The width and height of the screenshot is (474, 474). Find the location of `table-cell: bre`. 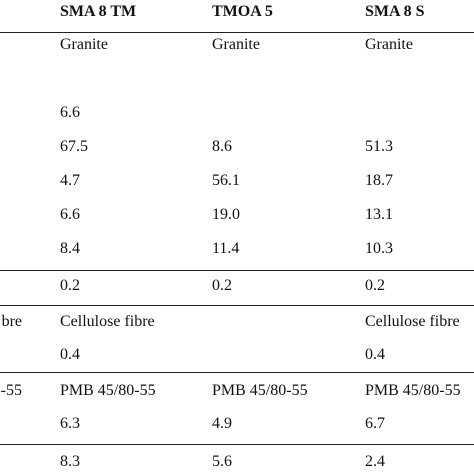

table-cell: bre is located at coordinates (11, 321).